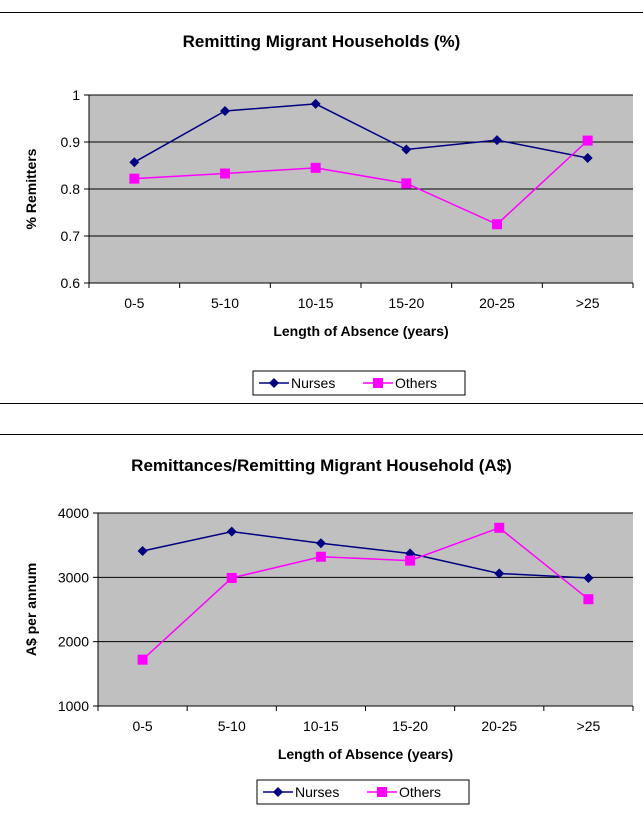  Describe the element at coordinates (365, 554) in the screenshot. I see `chart2-series-nurses-line` at that location.